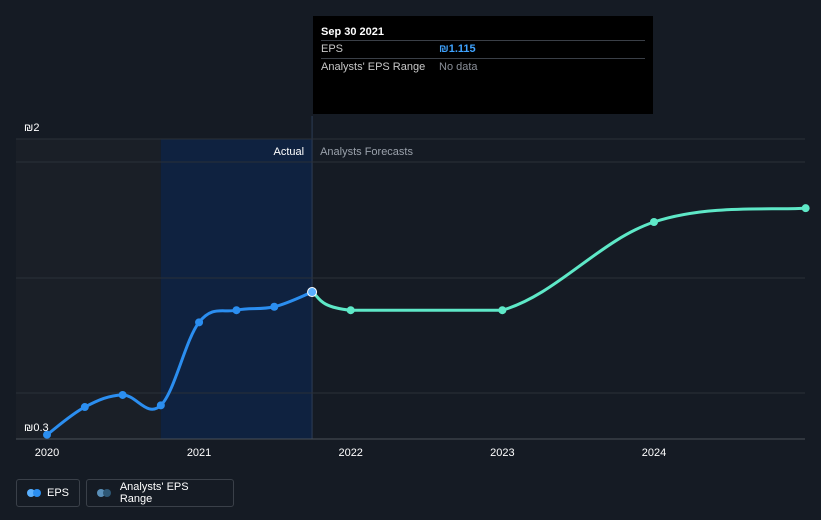 This screenshot has width=821, height=520. I want to click on x-tick-label: 2023, so click(502, 453).